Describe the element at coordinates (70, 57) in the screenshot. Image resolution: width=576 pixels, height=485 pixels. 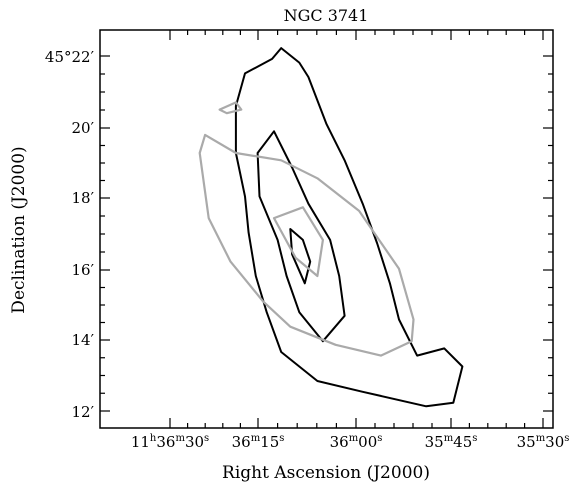
I see `y-tick-label: 45°22′` at that location.